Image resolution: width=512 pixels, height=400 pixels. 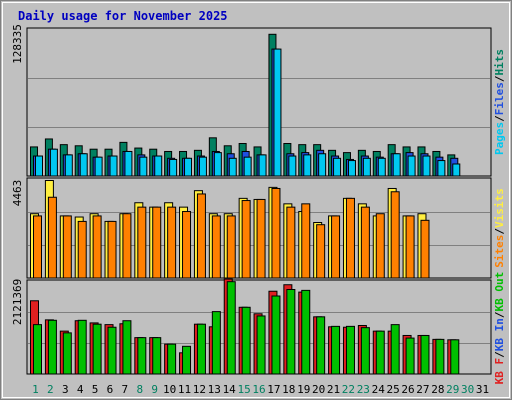 What do you see at coordinates (499, 98) in the screenshot?
I see `legend-entry: Files` at bounding box center [499, 98].